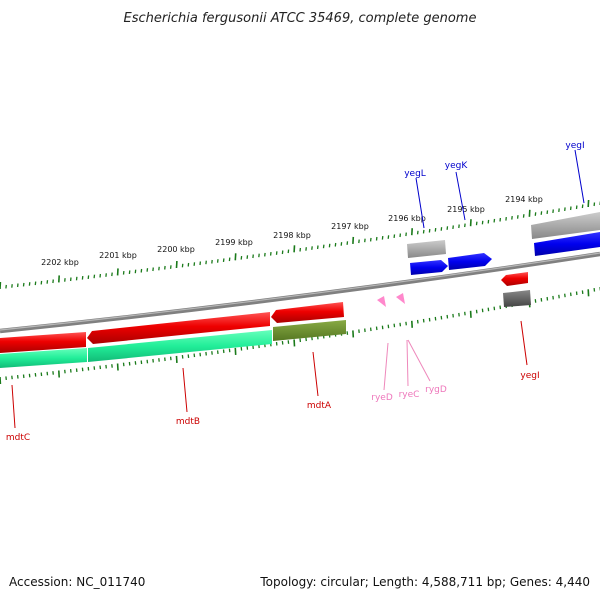  What do you see at coordinates (118, 255) in the screenshot?
I see `scale-label: 2201 kbp` at bounding box center [118, 255].